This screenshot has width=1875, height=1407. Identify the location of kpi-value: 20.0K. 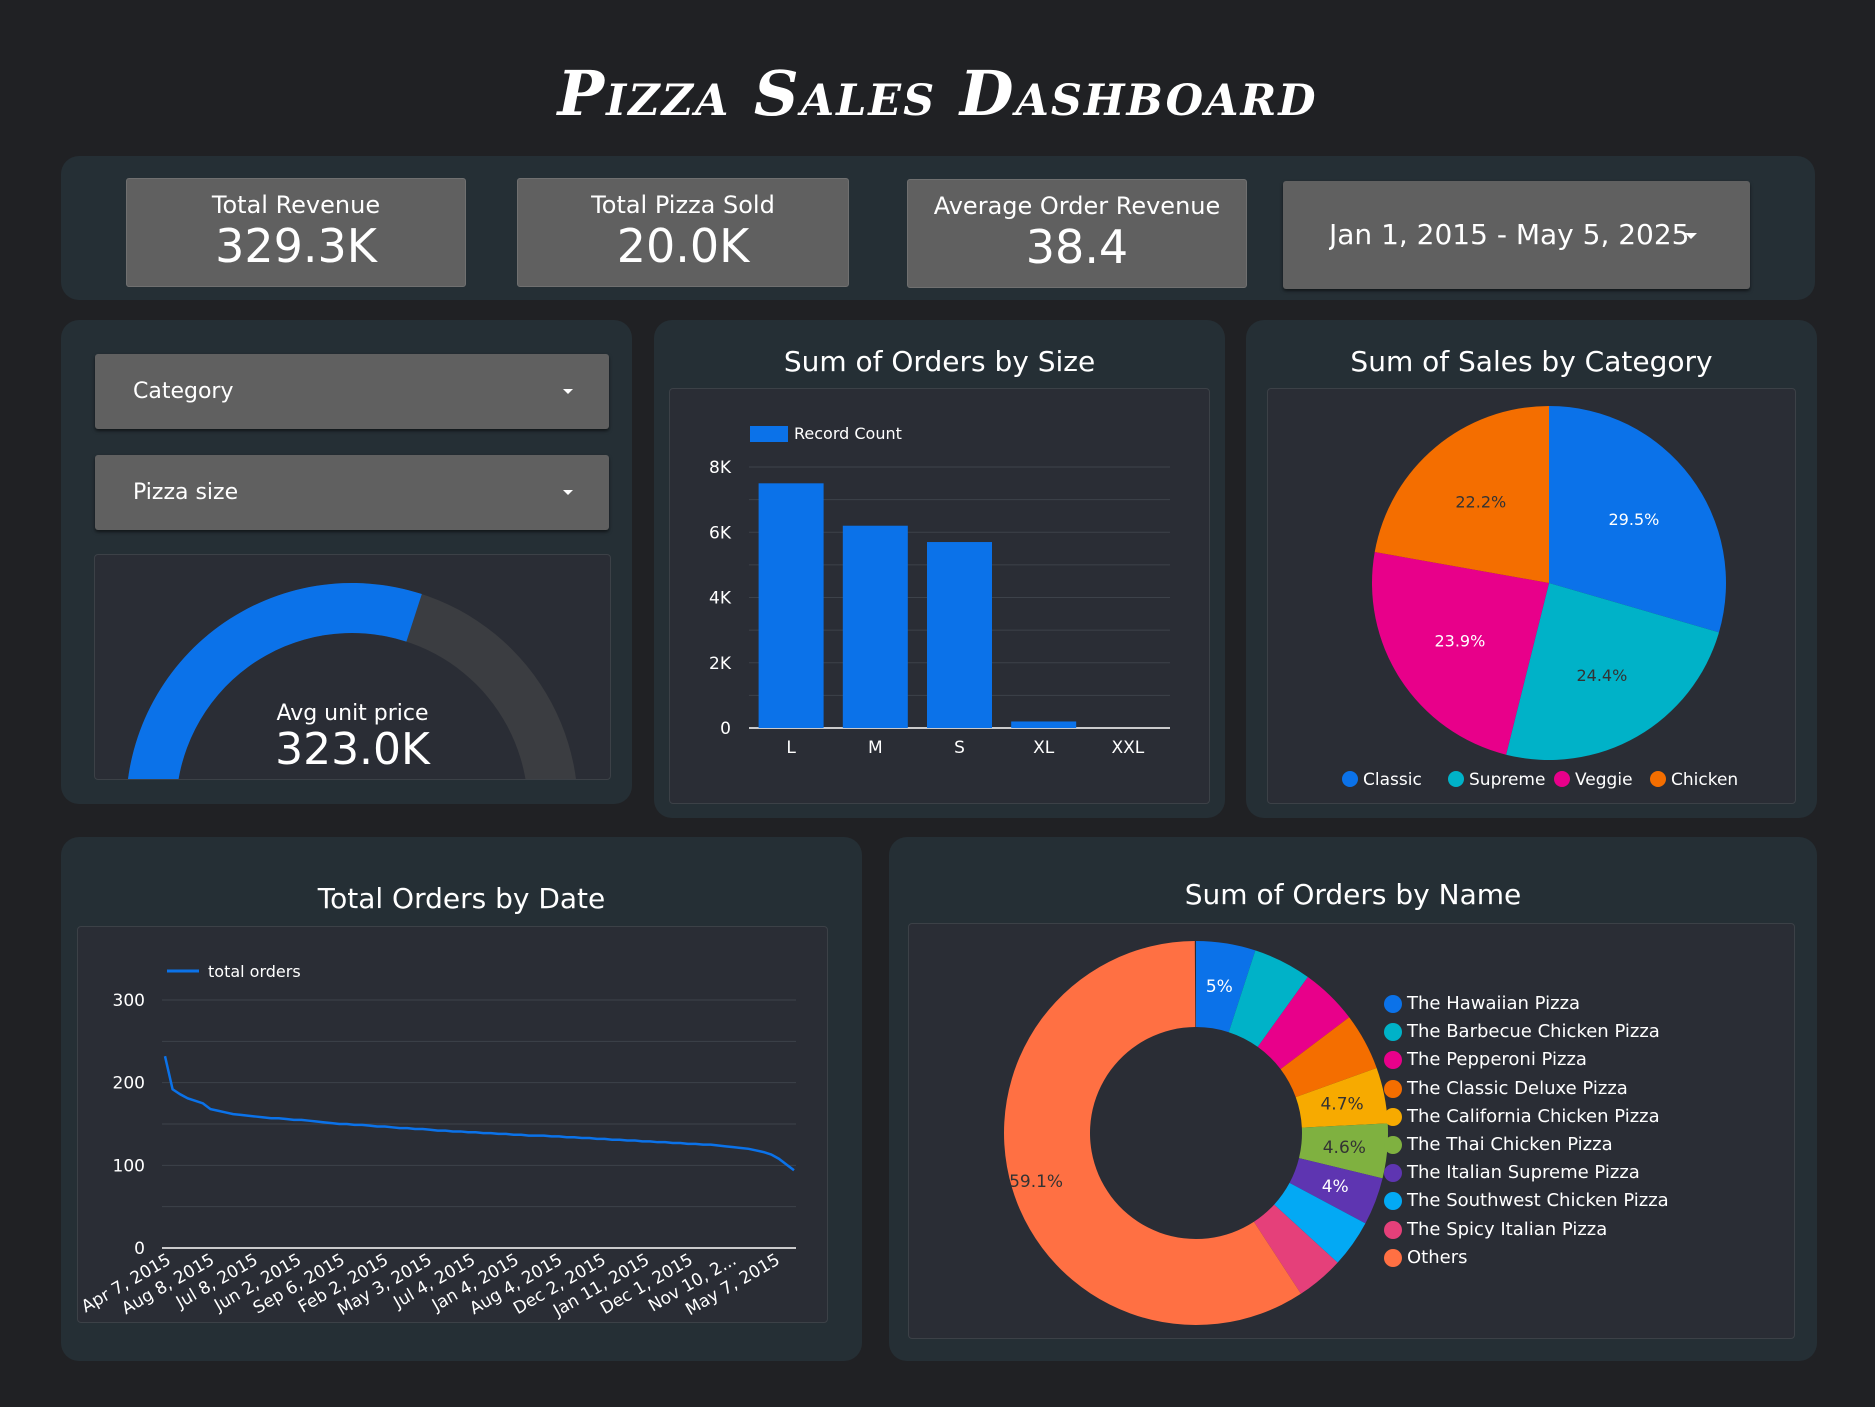
(683, 246).